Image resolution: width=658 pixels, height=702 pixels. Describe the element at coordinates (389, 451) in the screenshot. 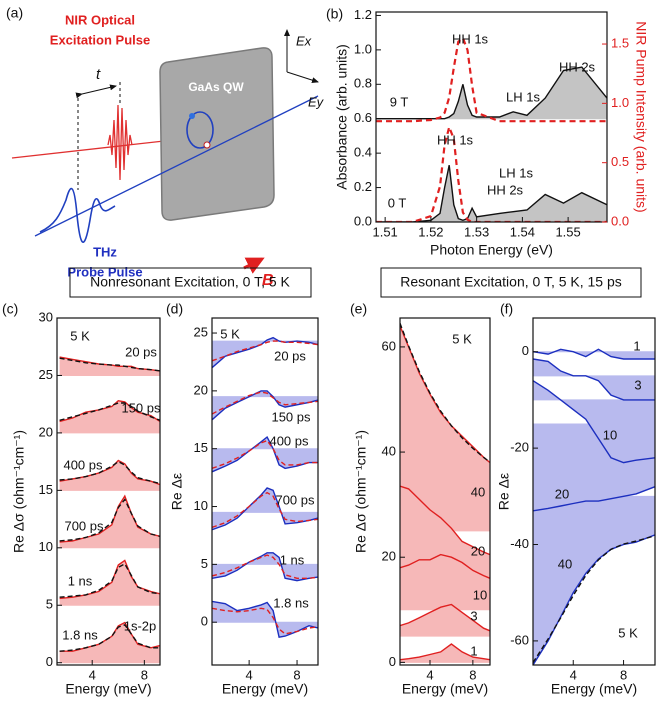

I see `y-tick-label: 40` at that location.